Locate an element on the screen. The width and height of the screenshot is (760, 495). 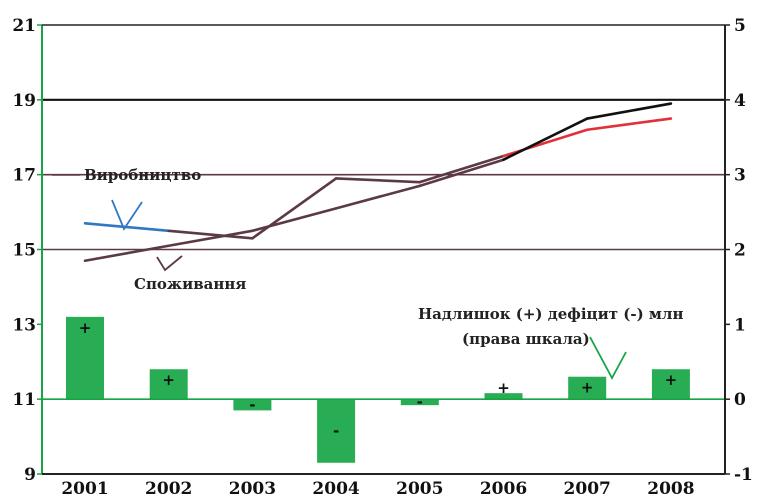
right-tick-label-3: 2 is located at coordinates (740, 251).